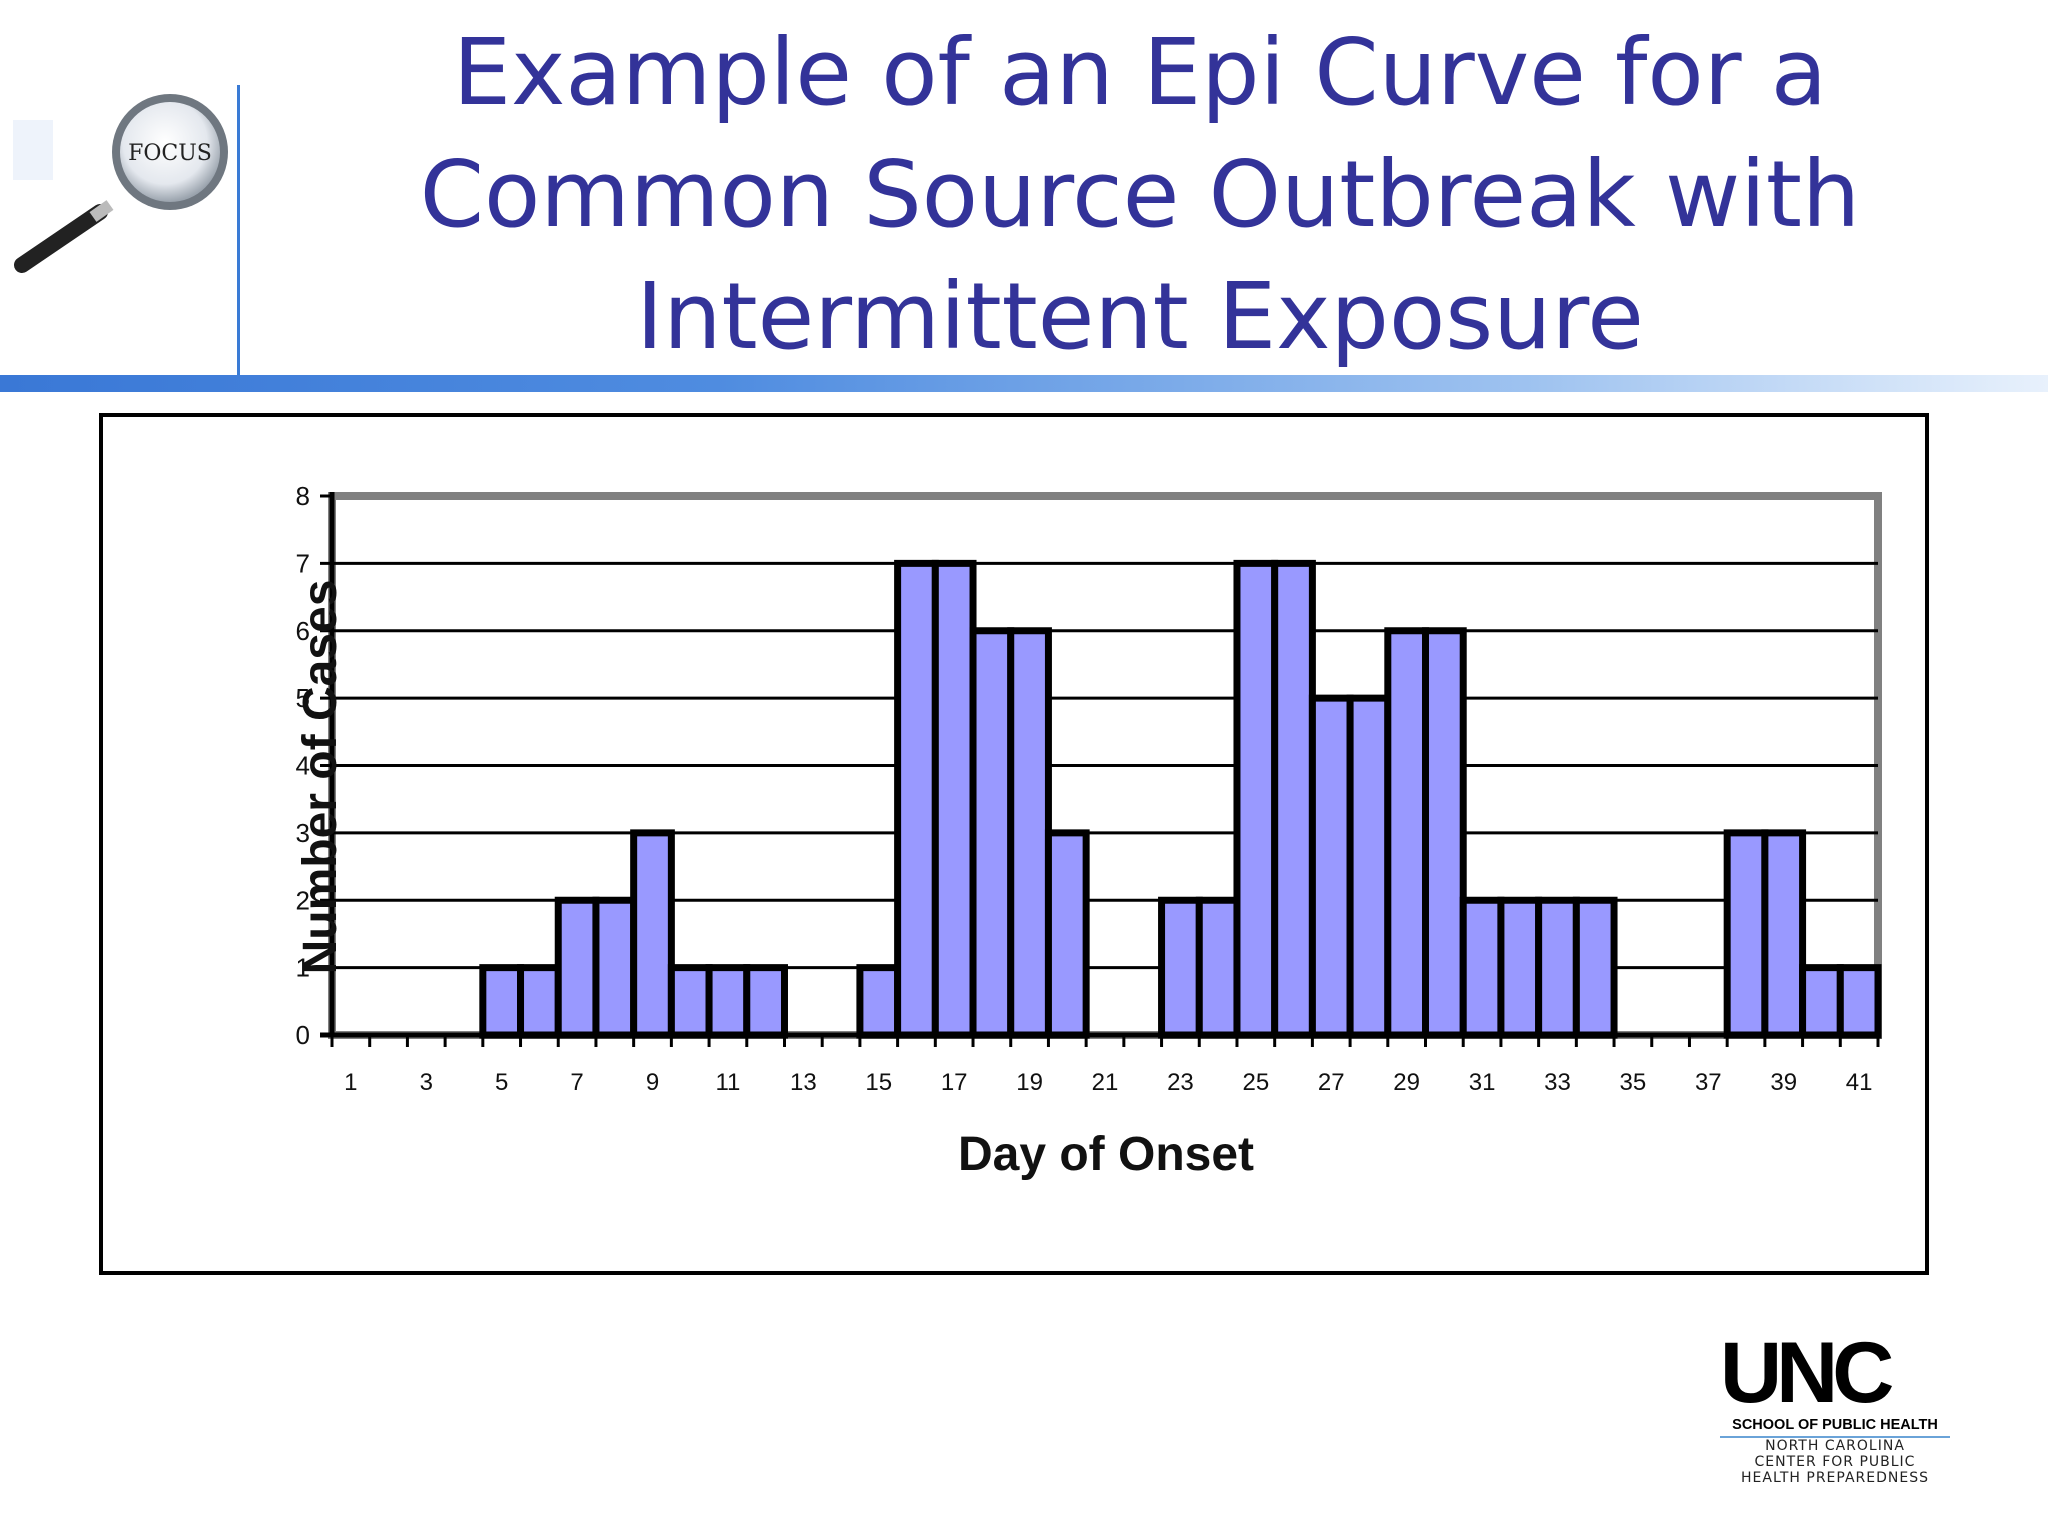 This screenshot has width=2048, height=1536. What do you see at coordinates (303, 833) in the screenshot?
I see `y-tick-label: 3` at bounding box center [303, 833].